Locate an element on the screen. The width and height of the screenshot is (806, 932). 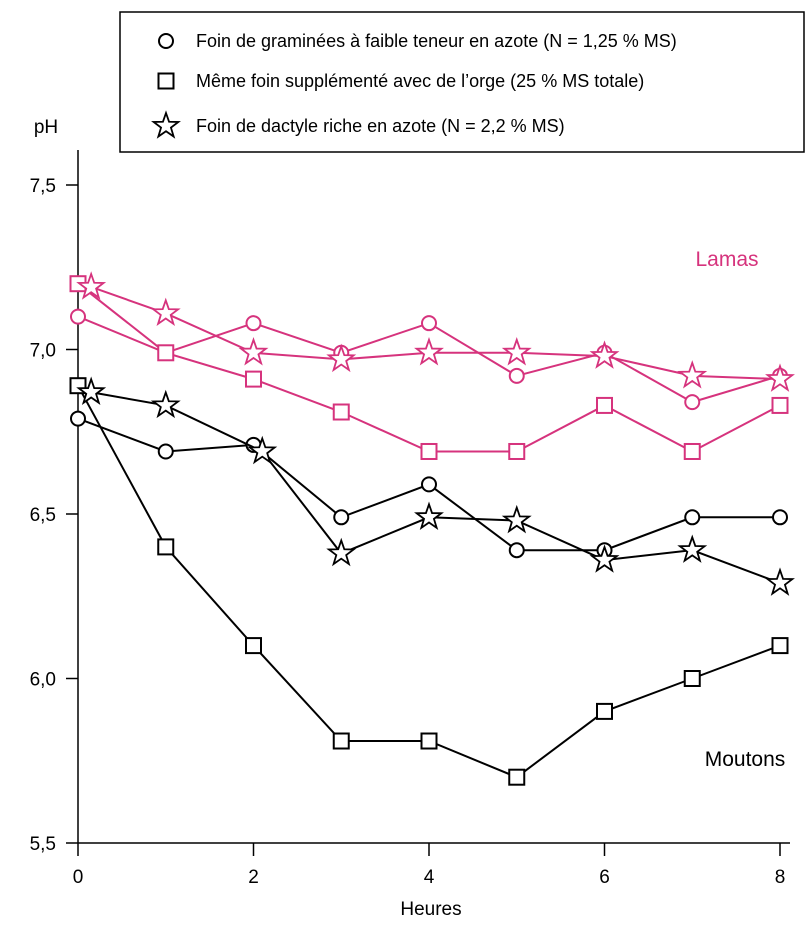
y-ticks: 5,5 6,0 6,5 7,0 7,5 is located at coordinates (54, 515).